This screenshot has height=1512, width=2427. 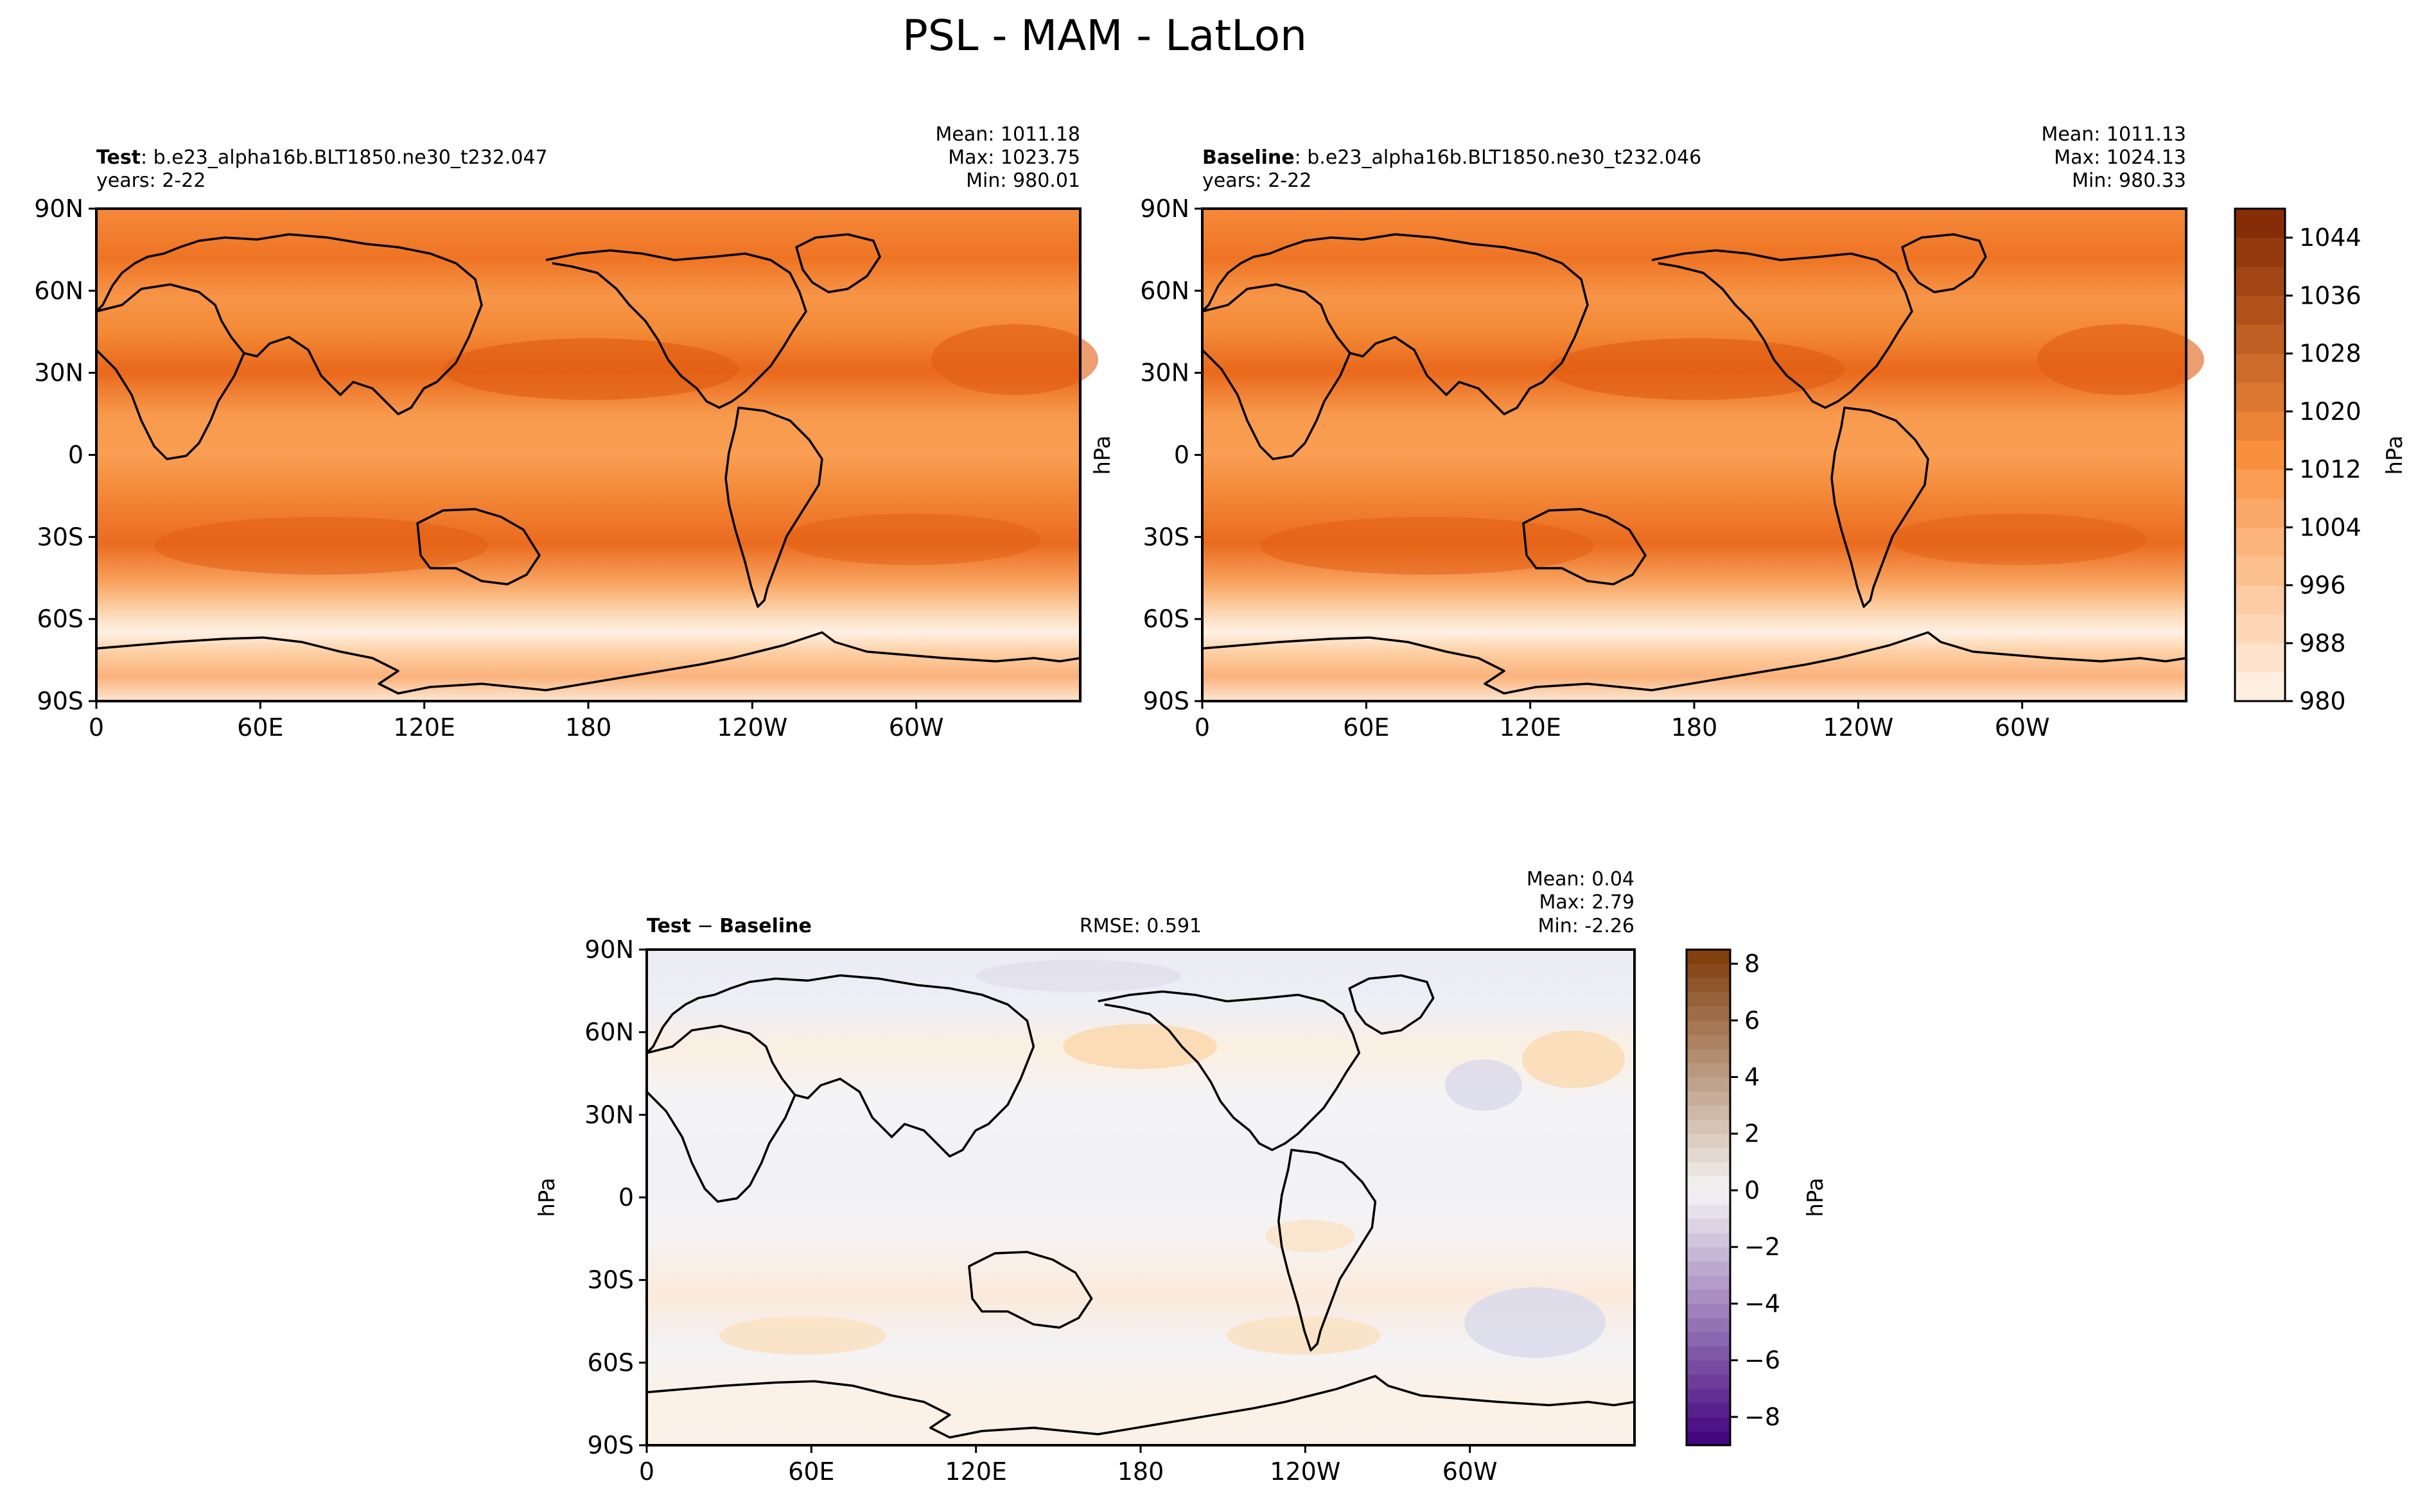 What do you see at coordinates (1202, 727) in the screenshot?
I see `baseline-xtick-label: 0` at bounding box center [1202, 727].